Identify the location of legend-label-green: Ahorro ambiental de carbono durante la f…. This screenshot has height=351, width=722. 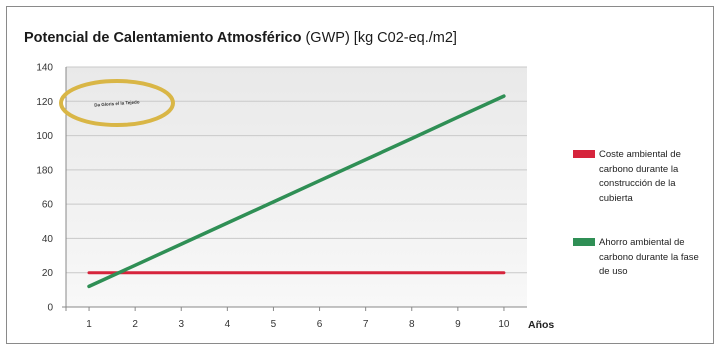
(649, 257).